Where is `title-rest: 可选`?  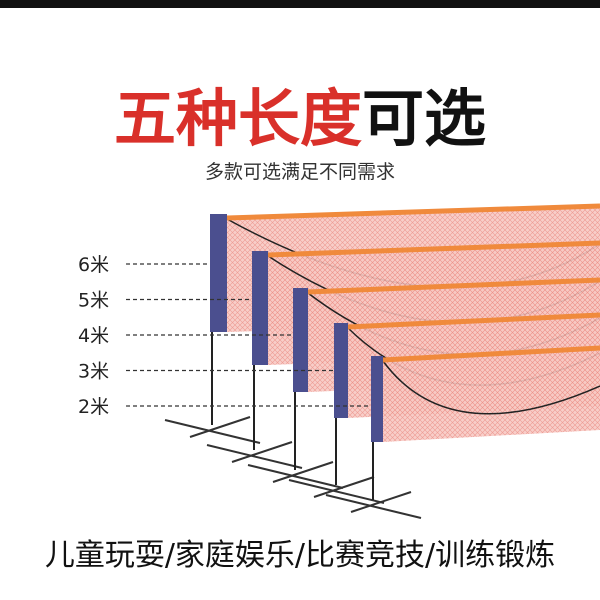 title-rest: 可选 is located at coordinates (424, 118).